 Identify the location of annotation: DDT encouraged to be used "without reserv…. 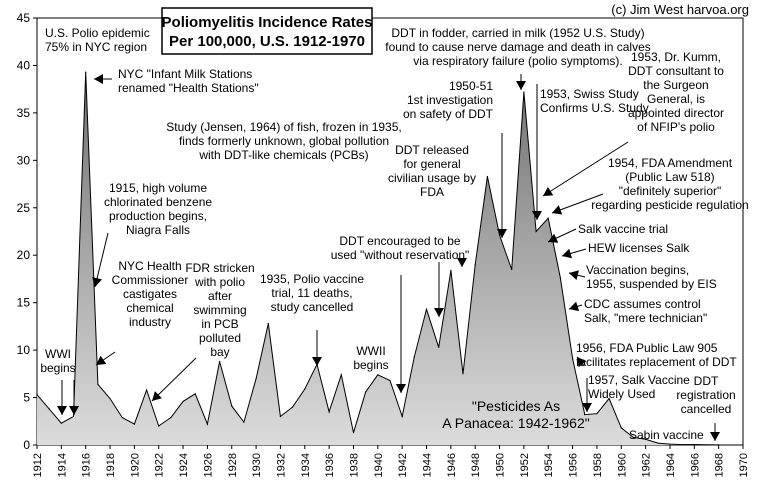
(400, 275).